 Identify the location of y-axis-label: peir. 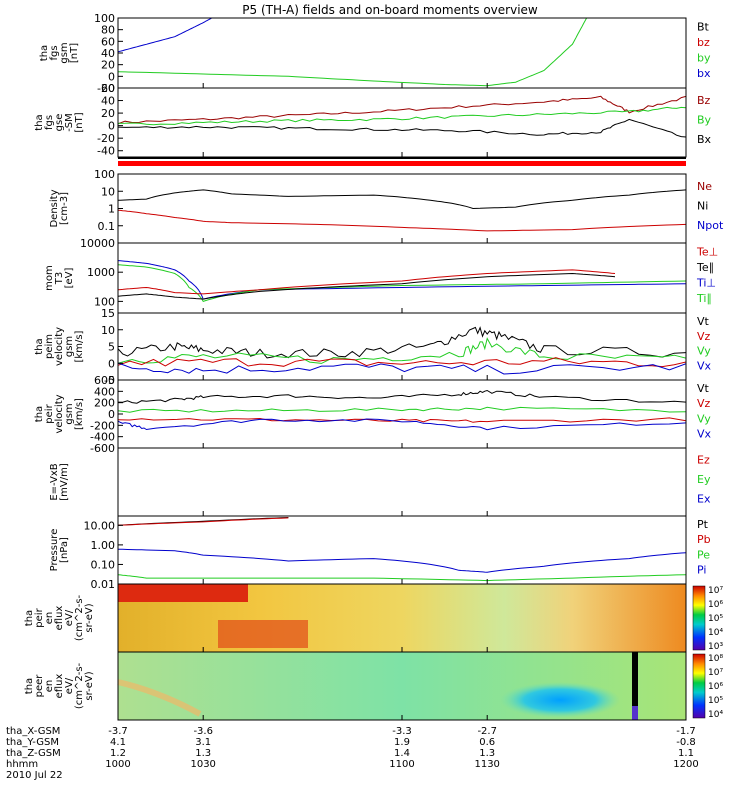
(49, 413).